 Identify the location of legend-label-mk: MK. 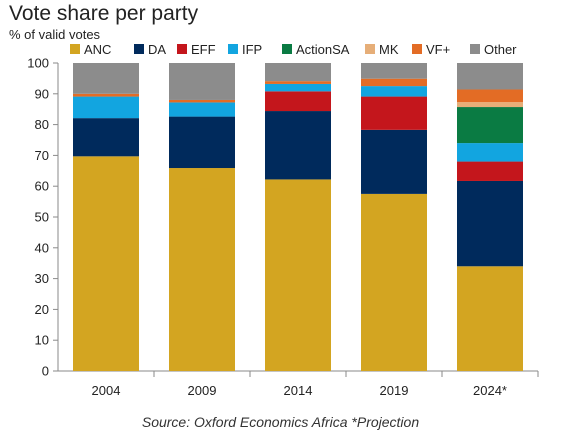
(389, 49).